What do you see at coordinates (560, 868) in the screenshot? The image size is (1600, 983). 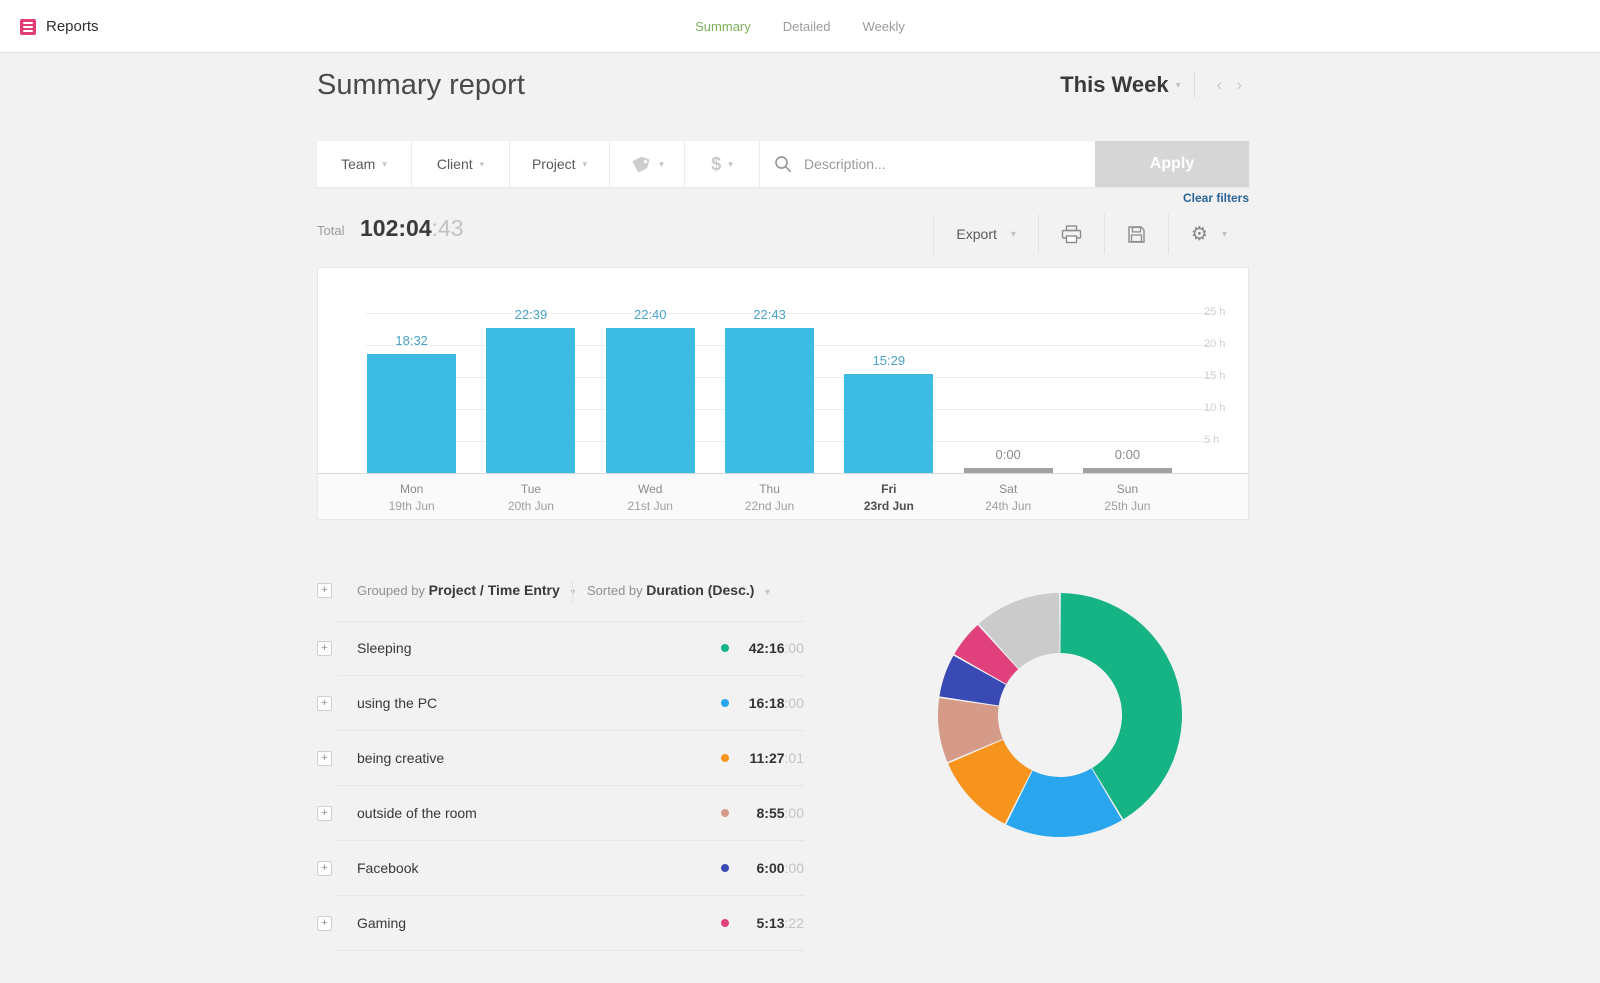 I see `table-row: + Facebook 6:00:00` at bounding box center [560, 868].